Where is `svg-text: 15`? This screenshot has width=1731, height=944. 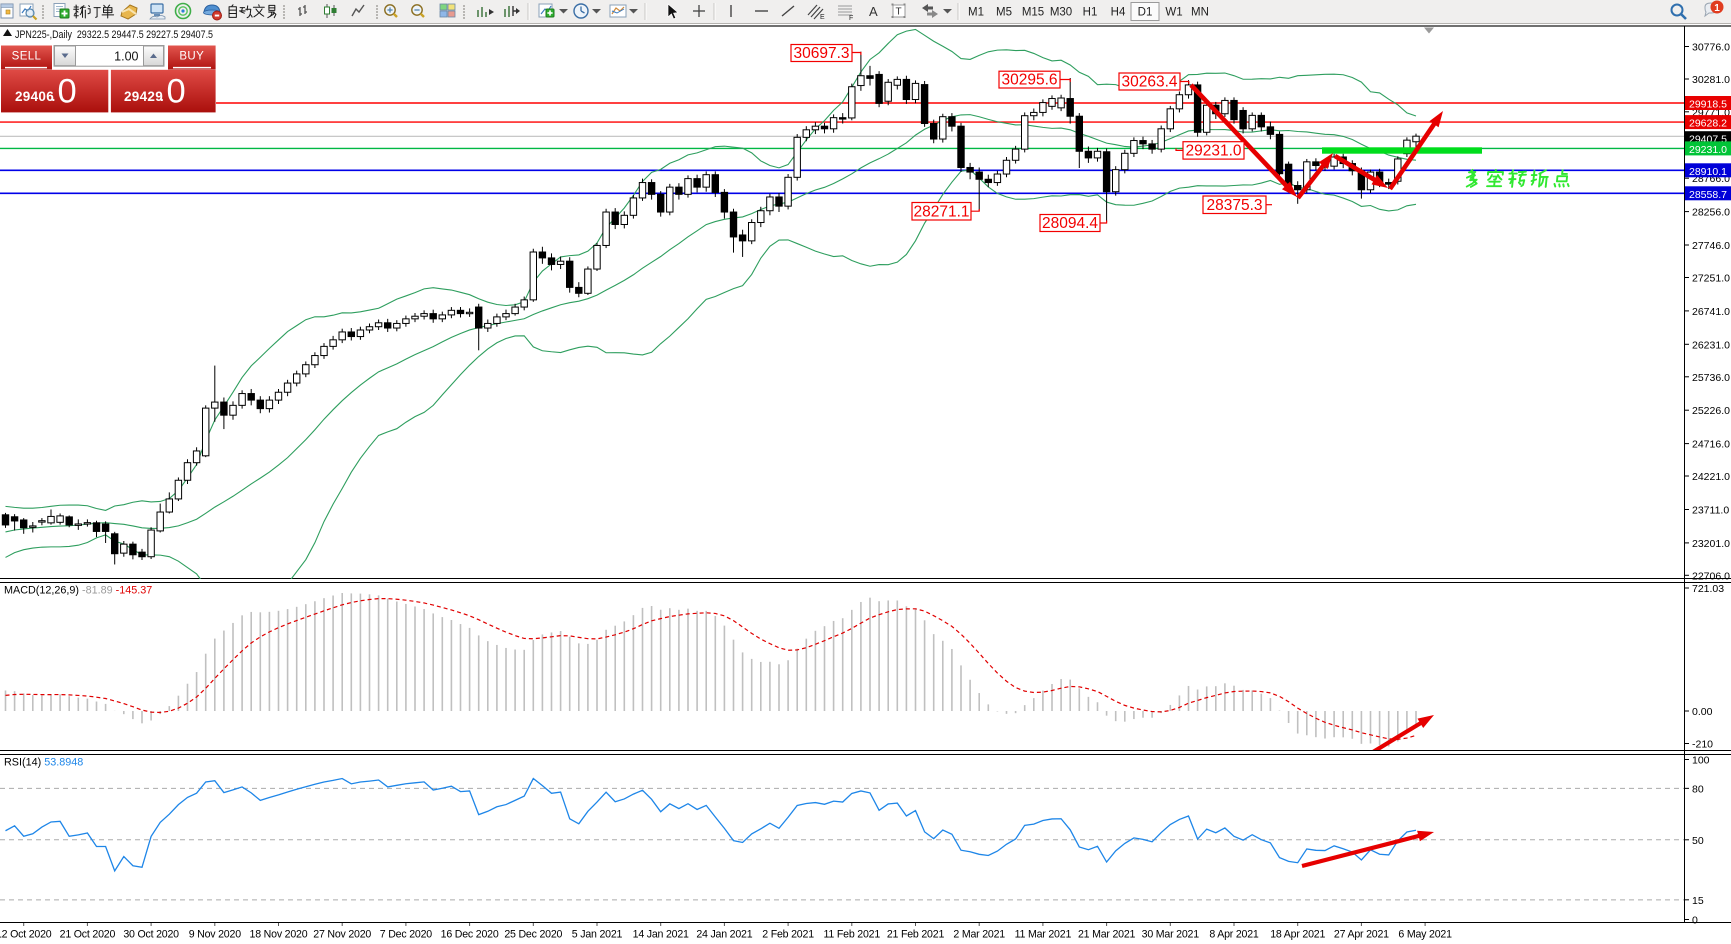
svg-text: 15 is located at coordinates (1698, 901).